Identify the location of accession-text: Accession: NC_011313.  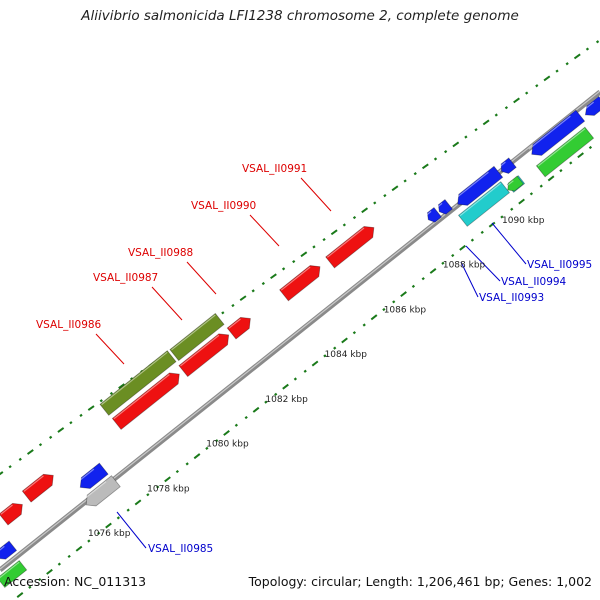
(75, 581).